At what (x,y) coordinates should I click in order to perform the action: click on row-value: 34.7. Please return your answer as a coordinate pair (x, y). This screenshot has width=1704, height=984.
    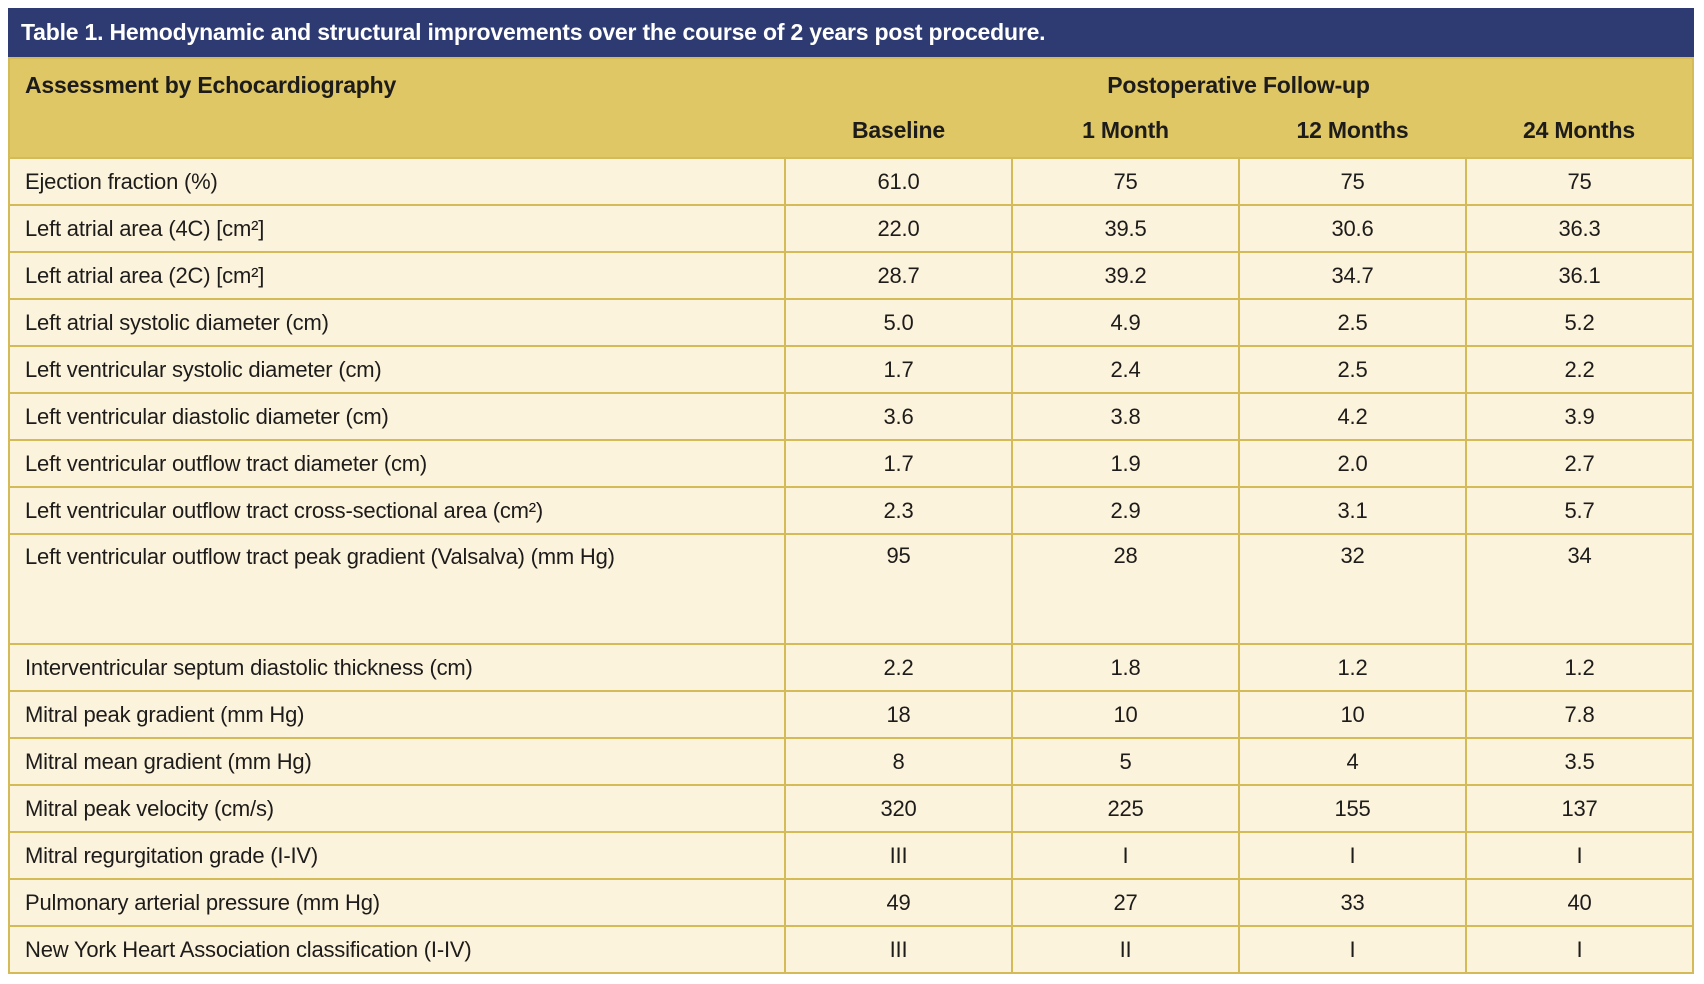
    Looking at the image, I should click on (1352, 275).